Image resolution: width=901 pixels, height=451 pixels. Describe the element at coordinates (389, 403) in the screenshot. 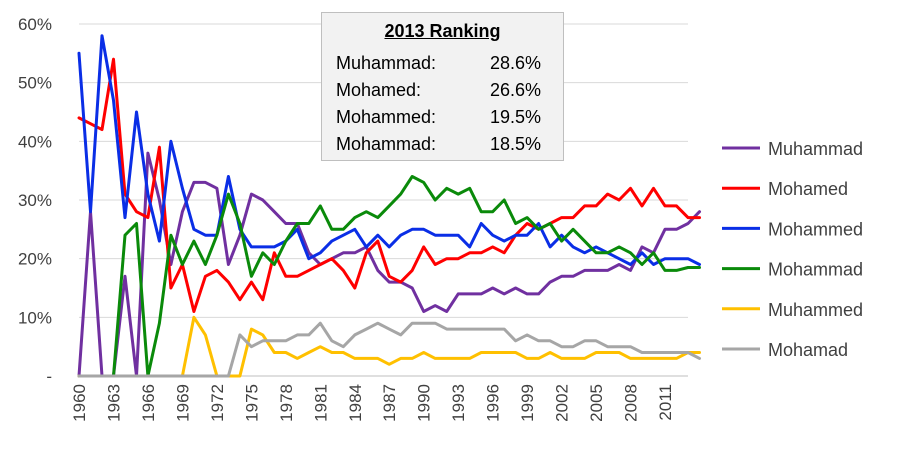

I see `x-tick-label: 1987` at that location.